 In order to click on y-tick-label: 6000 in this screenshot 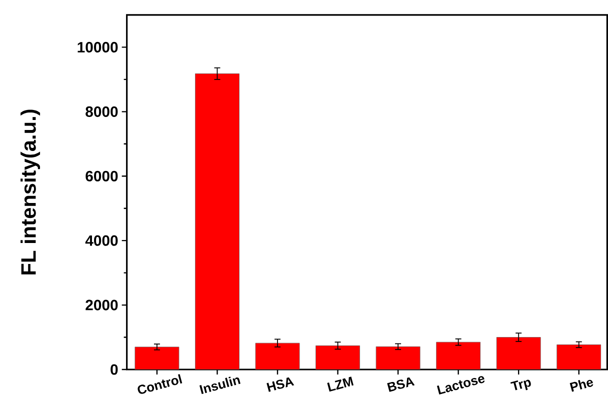, I will do `click(102, 176)`.